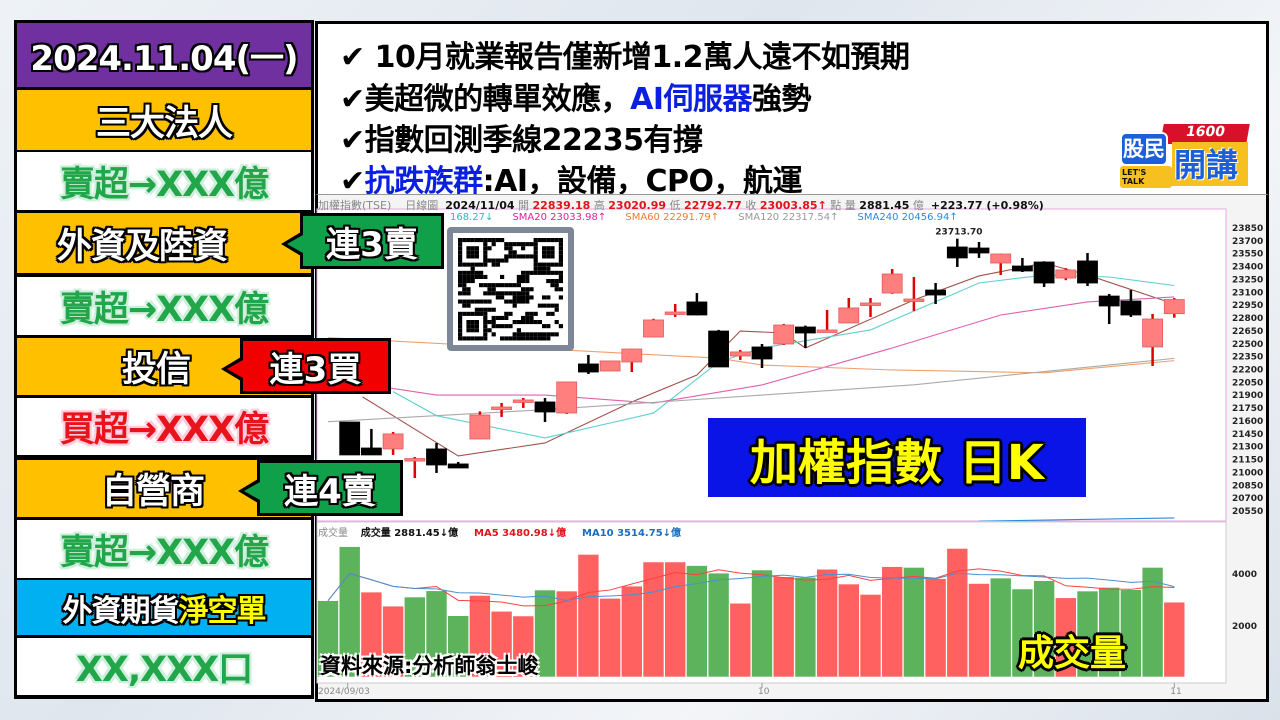 The width and height of the screenshot is (1280, 720). Describe the element at coordinates (672, 217) in the screenshot. I see `ma-label: SMA60 22291.79↑` at that location.